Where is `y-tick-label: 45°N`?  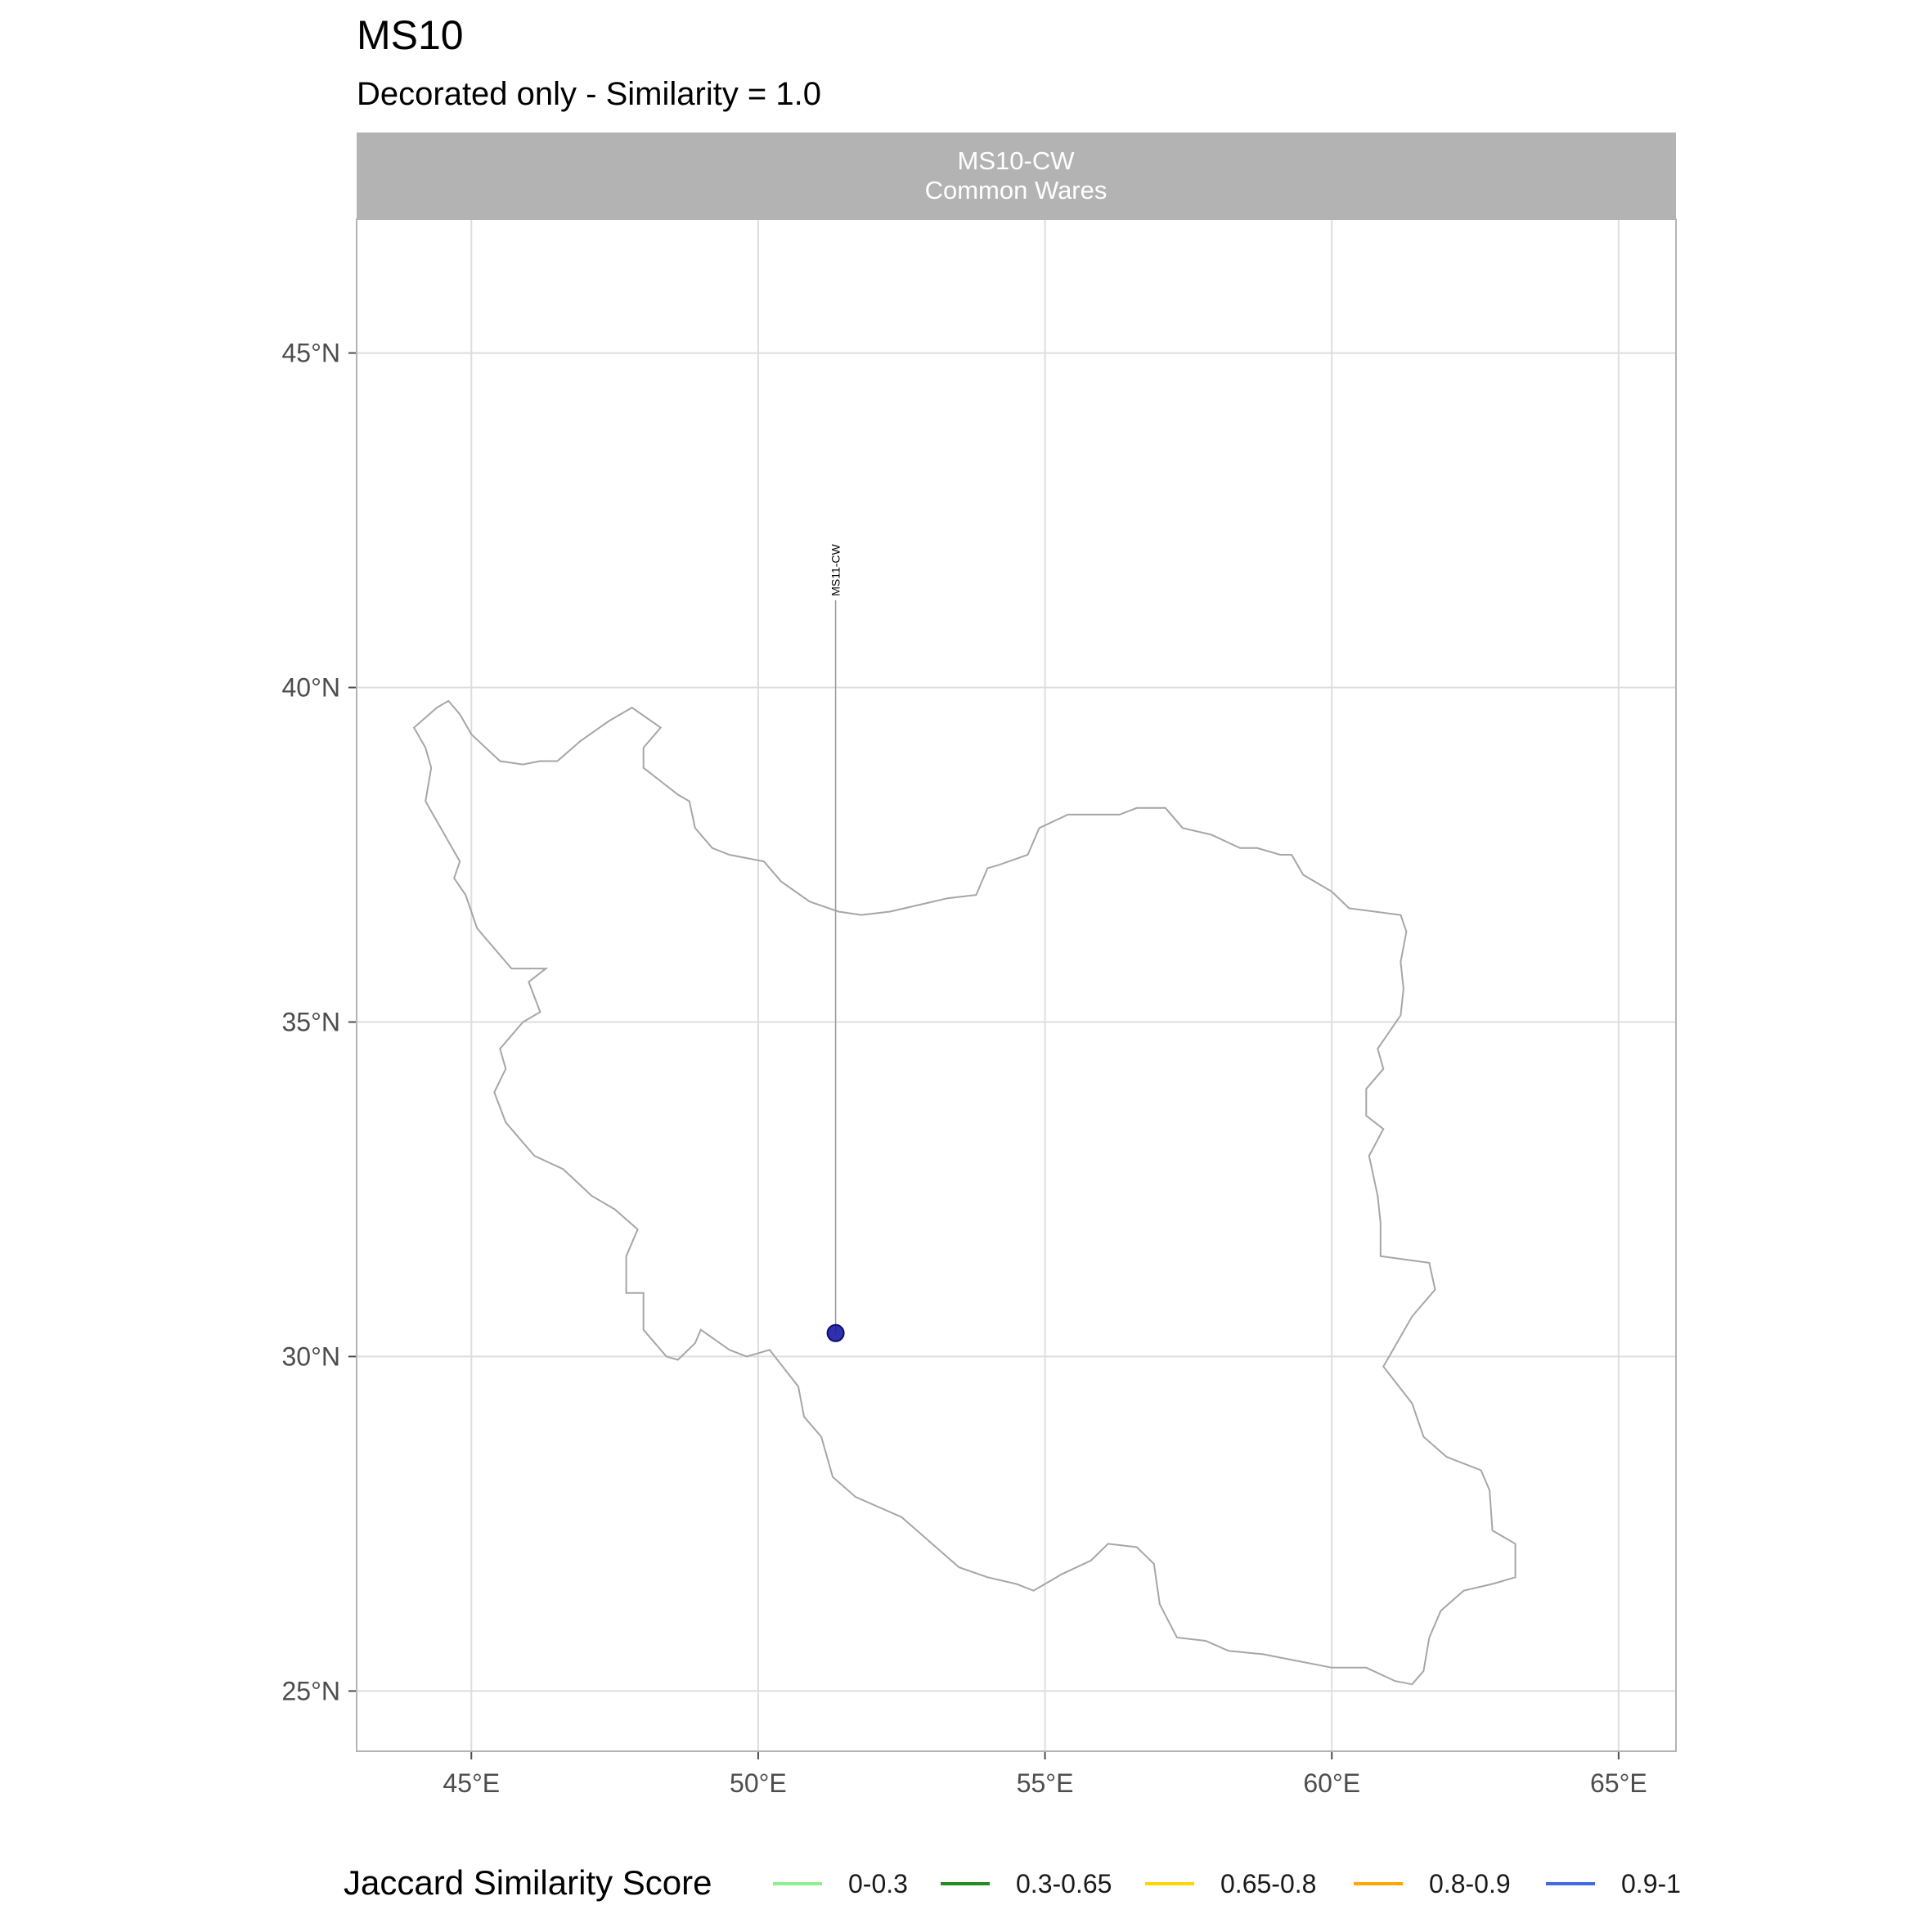
y-tick-label: 45°N is located at coordinates (312, 353).